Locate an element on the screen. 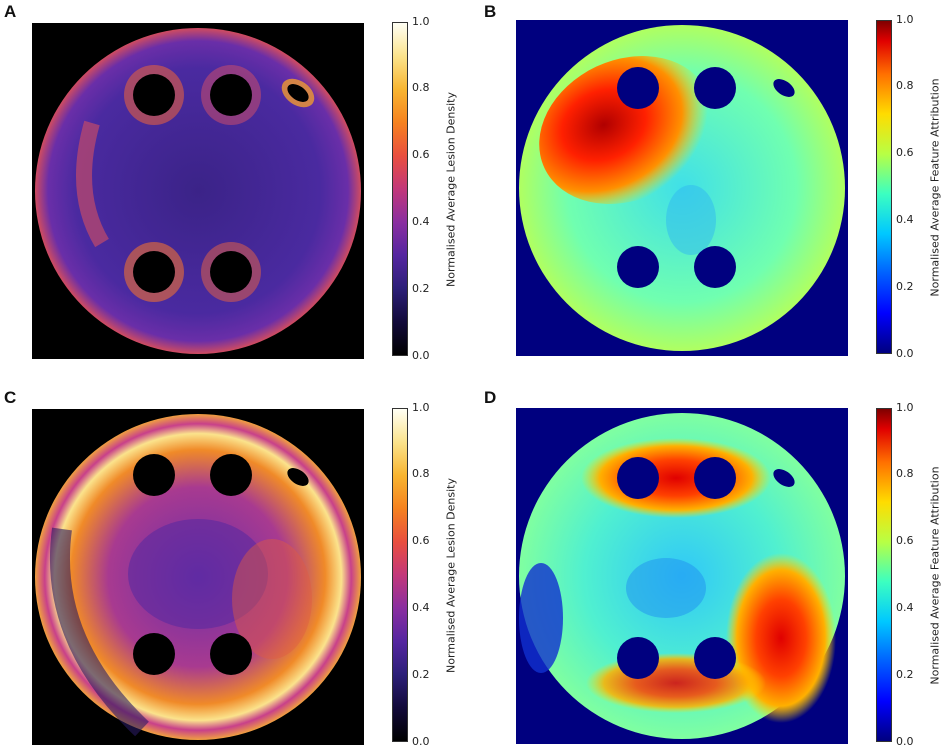 The width and height of the screenshot is (941, 755). colorbar-d-tick: 0.2 is located at coordinates (905, 674).